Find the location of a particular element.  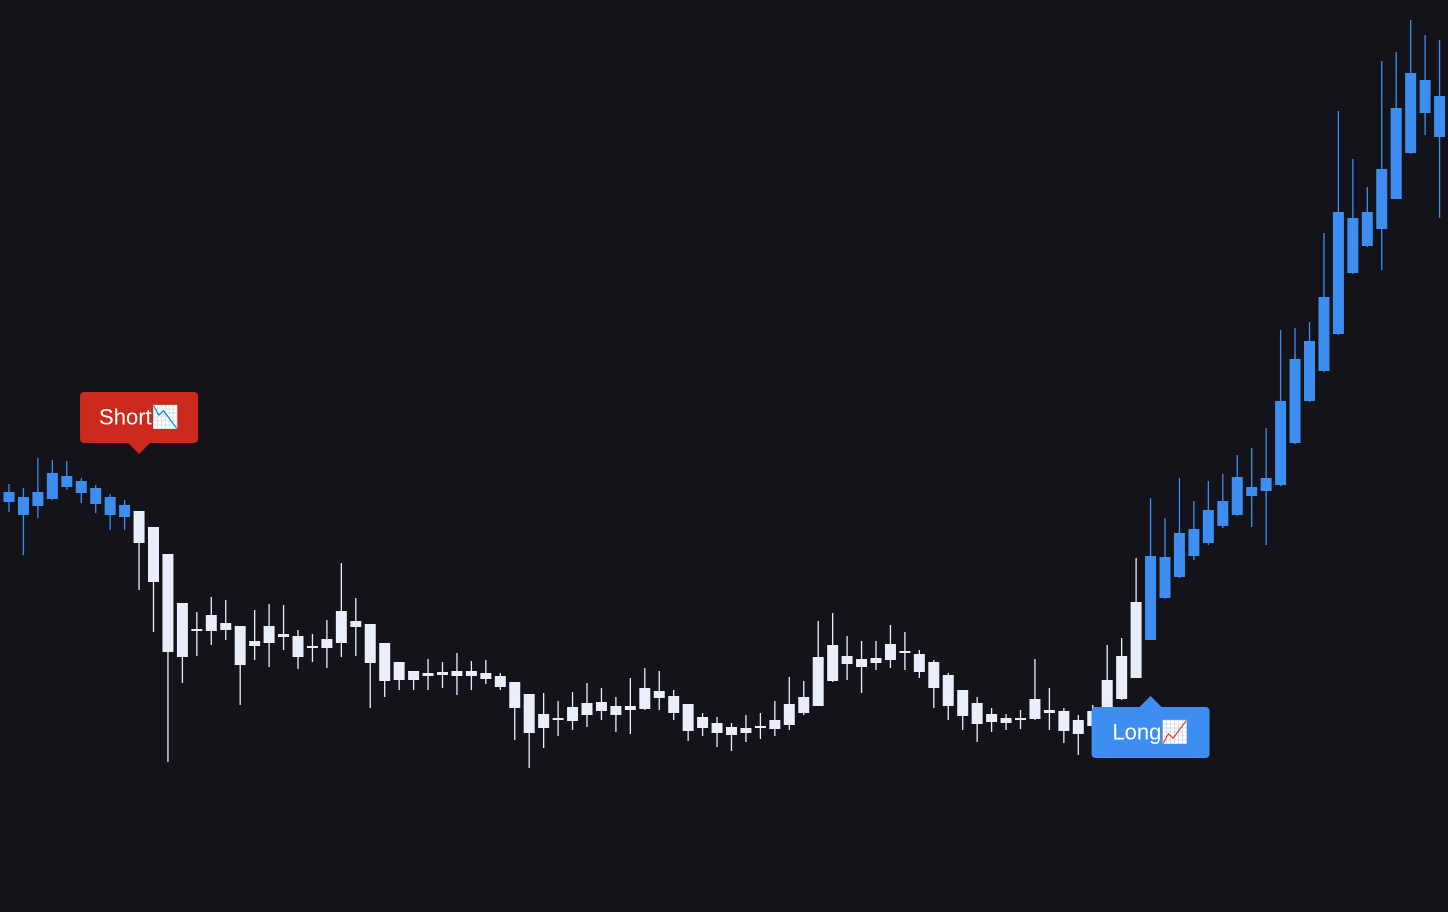

annotation-label: Long📈 is located at coordinates (1150, 731).